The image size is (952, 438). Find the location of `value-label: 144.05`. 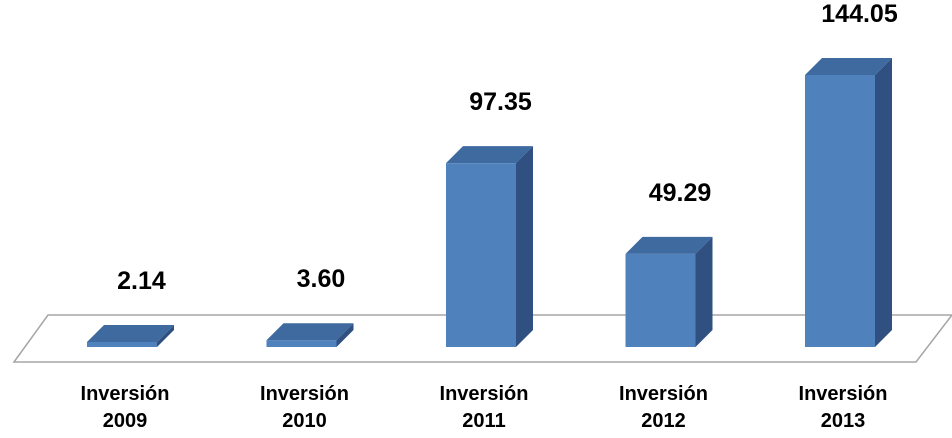

value-label: 144.05 is located at coordinates (859, 14).